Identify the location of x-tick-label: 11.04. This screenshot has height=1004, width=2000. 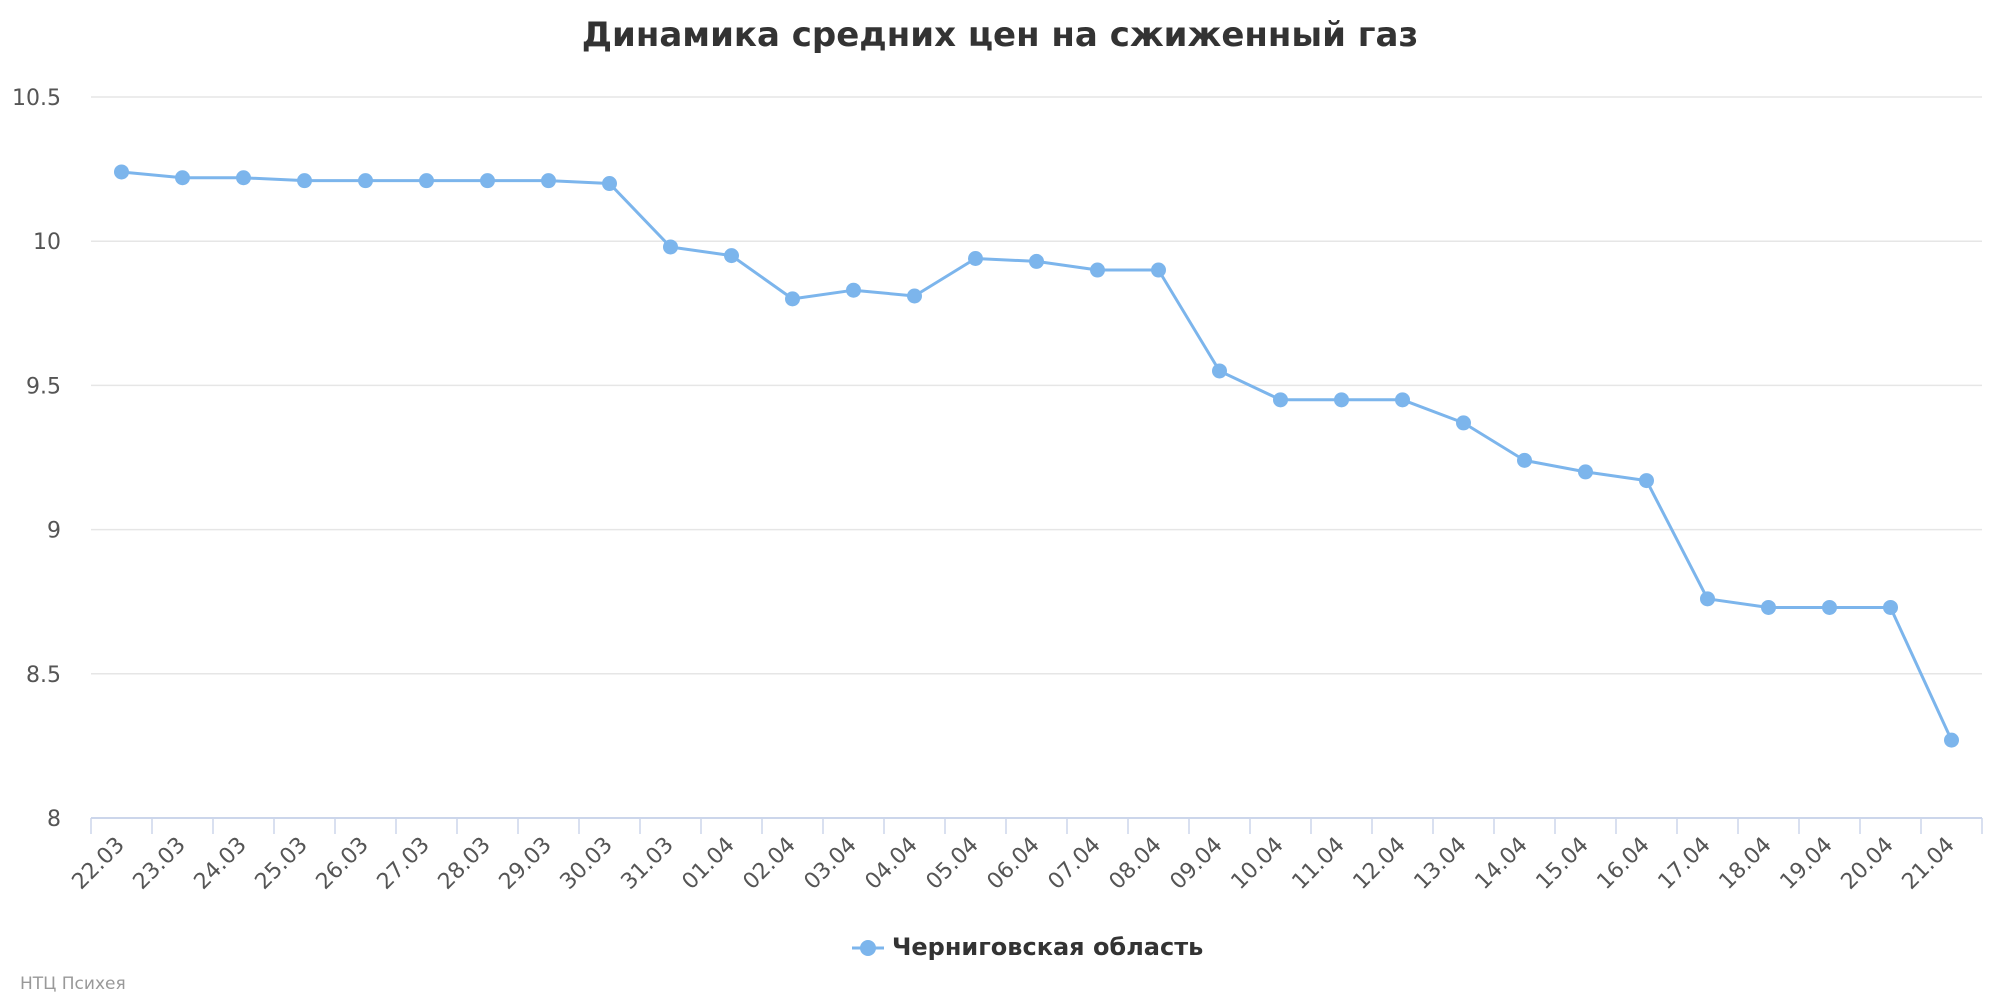
(1319, 864).